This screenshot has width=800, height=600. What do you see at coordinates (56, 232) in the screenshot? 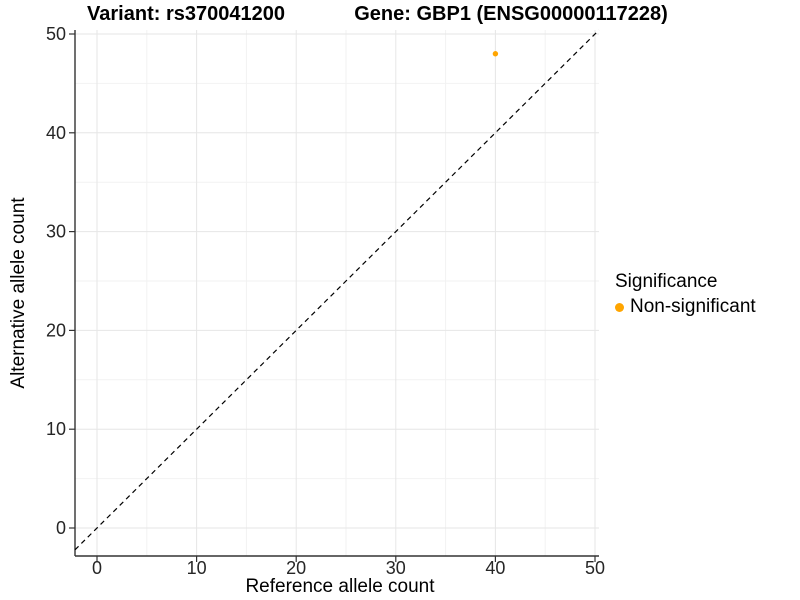
I see `y-tick-label: 30` at bounding box center [56, 232].